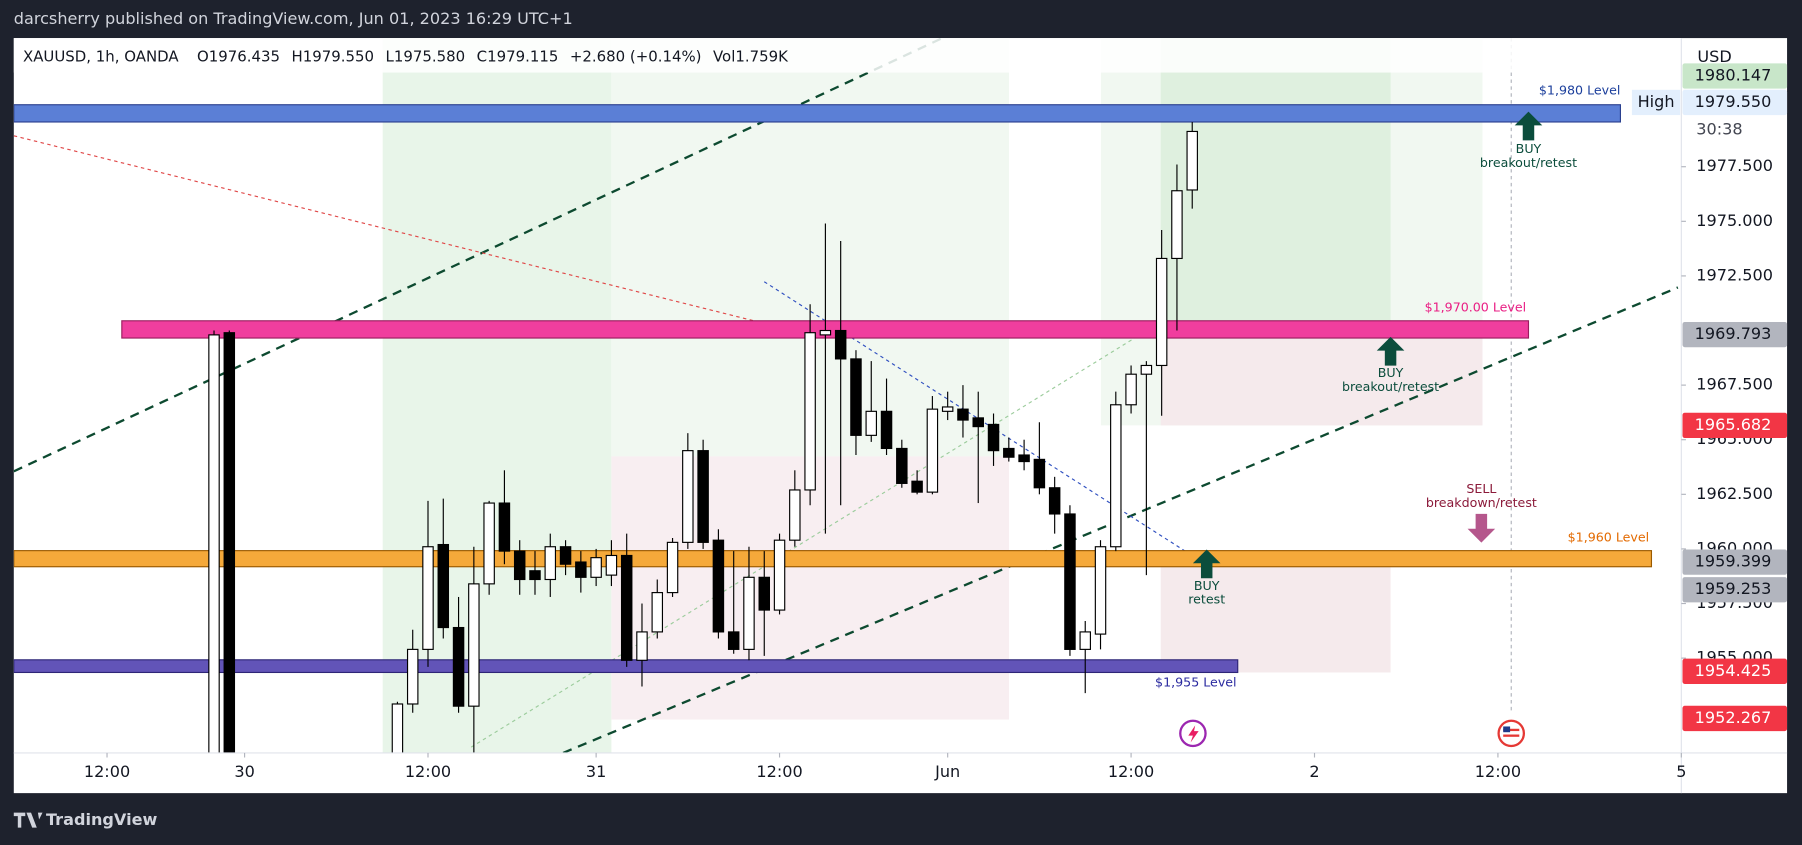 Image resolution: width=1802 pixels, height=845 pixels. What do you see at coordinates (751, 57) in the screenshot?
I see `legend-item: Vol1.759K` at bounding box center [751, 57].